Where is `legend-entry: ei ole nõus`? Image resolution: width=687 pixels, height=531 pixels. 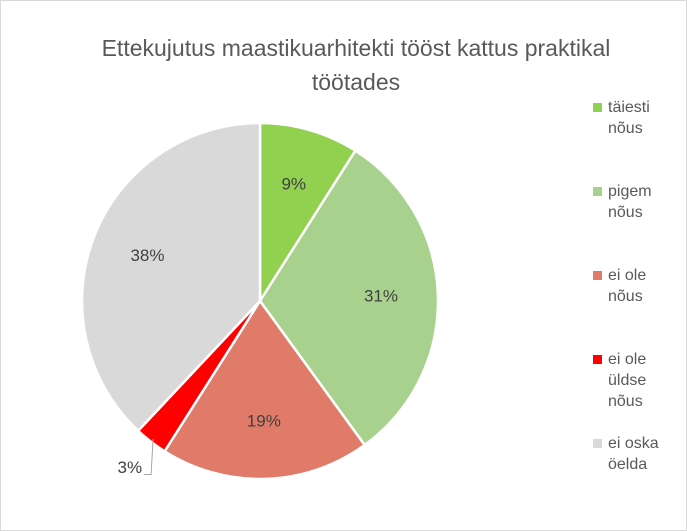 legend-entry: ei ole nõus is located at coordinates (638, 307).